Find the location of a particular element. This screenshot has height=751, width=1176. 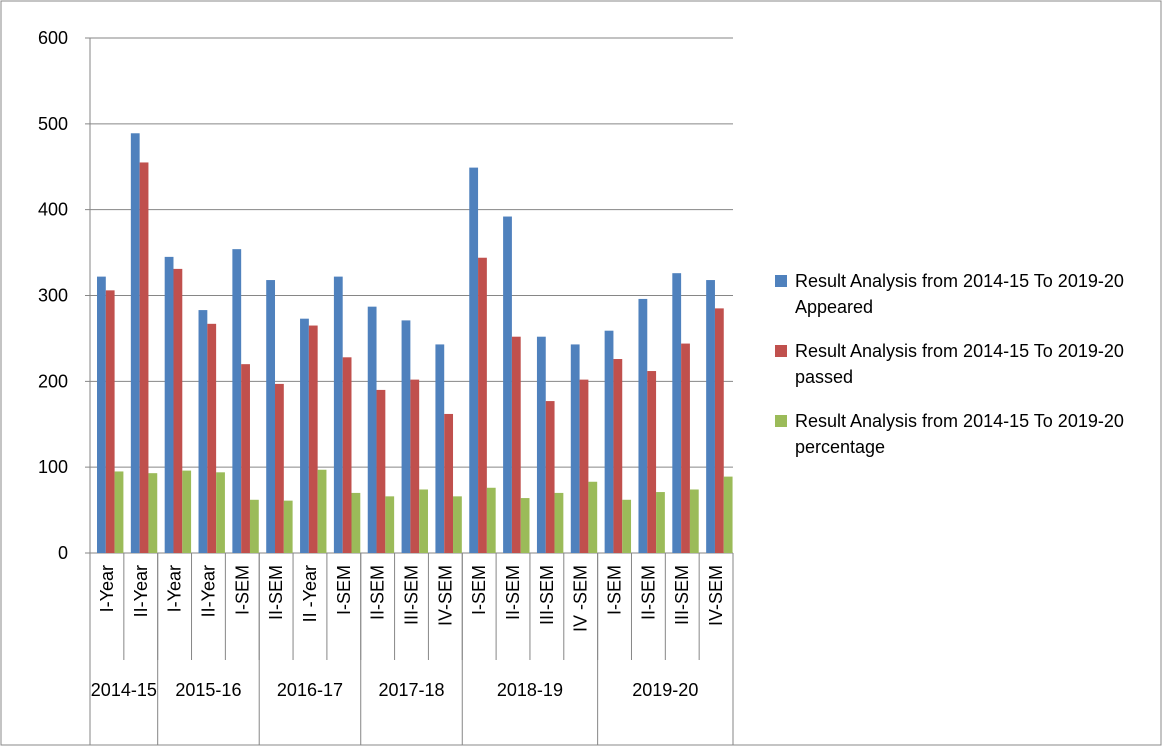

group-label: 2014-15 is located at coordinates (123, 690).